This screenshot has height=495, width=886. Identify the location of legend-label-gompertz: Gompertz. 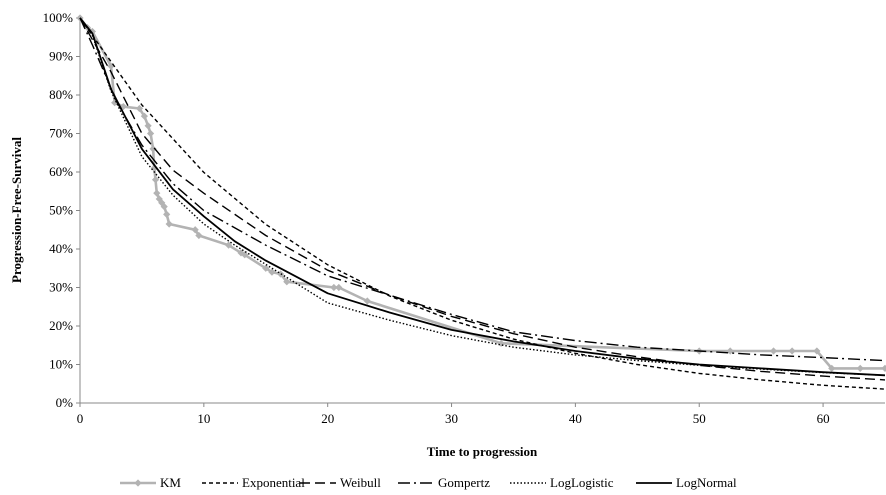
(464, 482).